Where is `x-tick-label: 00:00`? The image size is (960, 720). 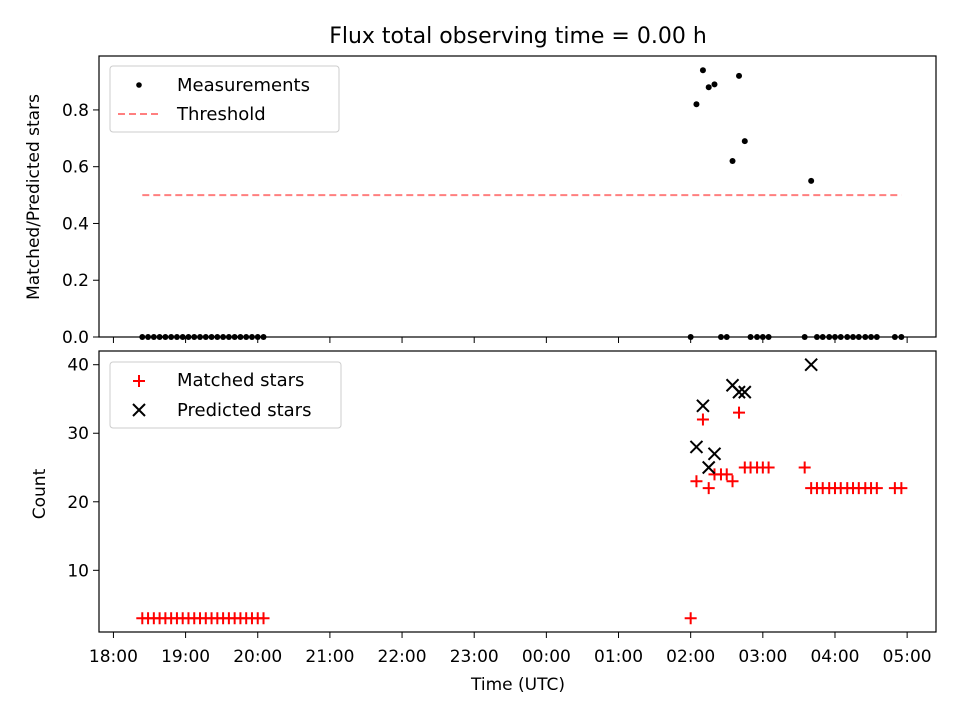 x-tick-label: 00:00 is located at coordinates (546, 657).